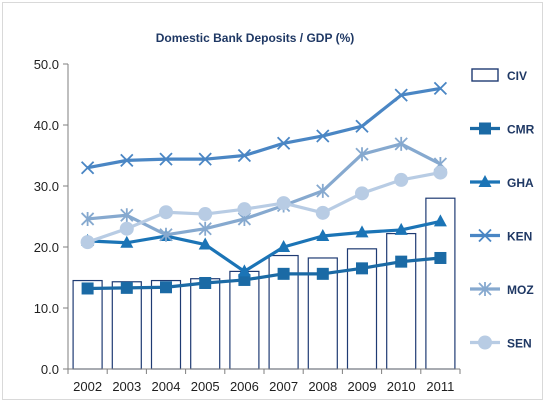 The height and width of the screenshot is (404, 547). I want to click on y-tick-label: 20.0, so click(46, 247).